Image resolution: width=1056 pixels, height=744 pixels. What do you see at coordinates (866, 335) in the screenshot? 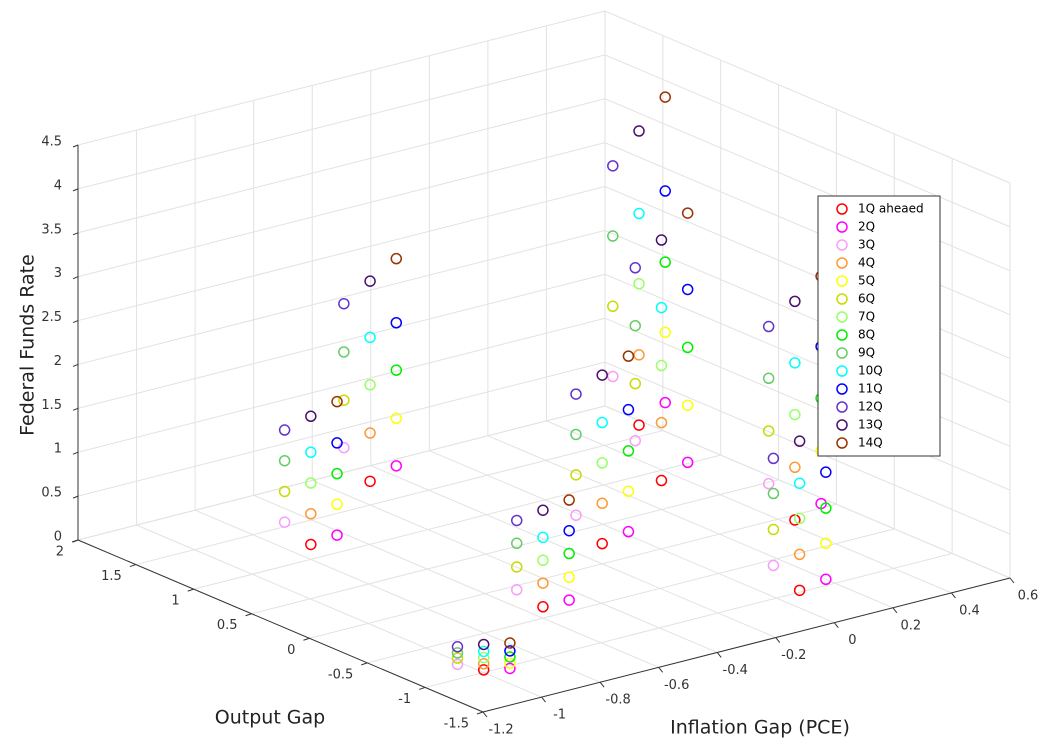
I see `legend-label: 8Q` at bounding box center [866, 335].